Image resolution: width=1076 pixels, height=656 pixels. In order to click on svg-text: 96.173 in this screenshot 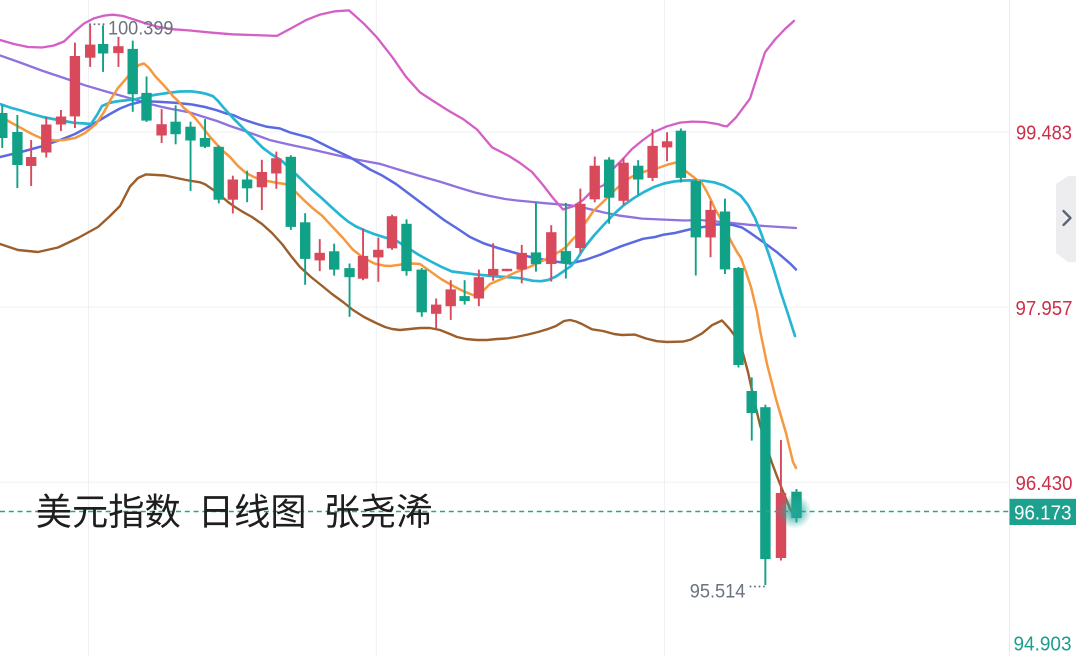, I will do `click(1043, 513)`.